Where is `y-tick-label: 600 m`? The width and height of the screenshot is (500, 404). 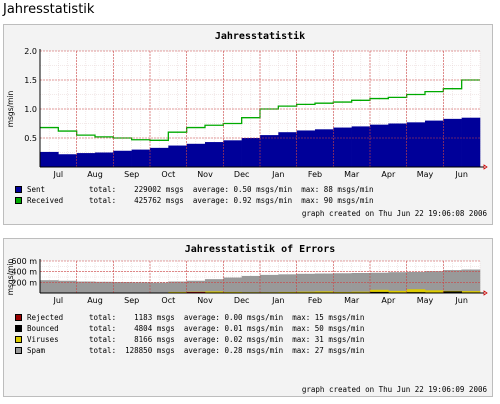
y-tick-label: 600 m is located at coordinates (24, 261).